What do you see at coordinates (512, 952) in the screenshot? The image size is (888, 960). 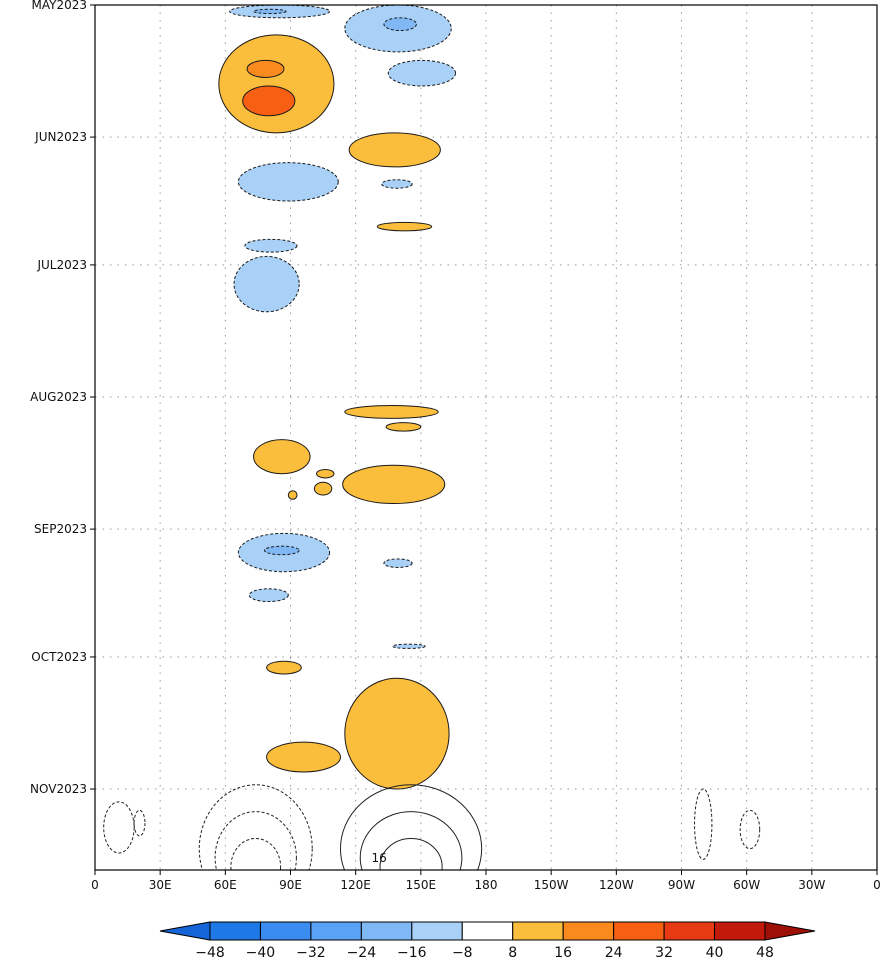 I see `colorbar-label: 8` at bounding box center [512, 952].